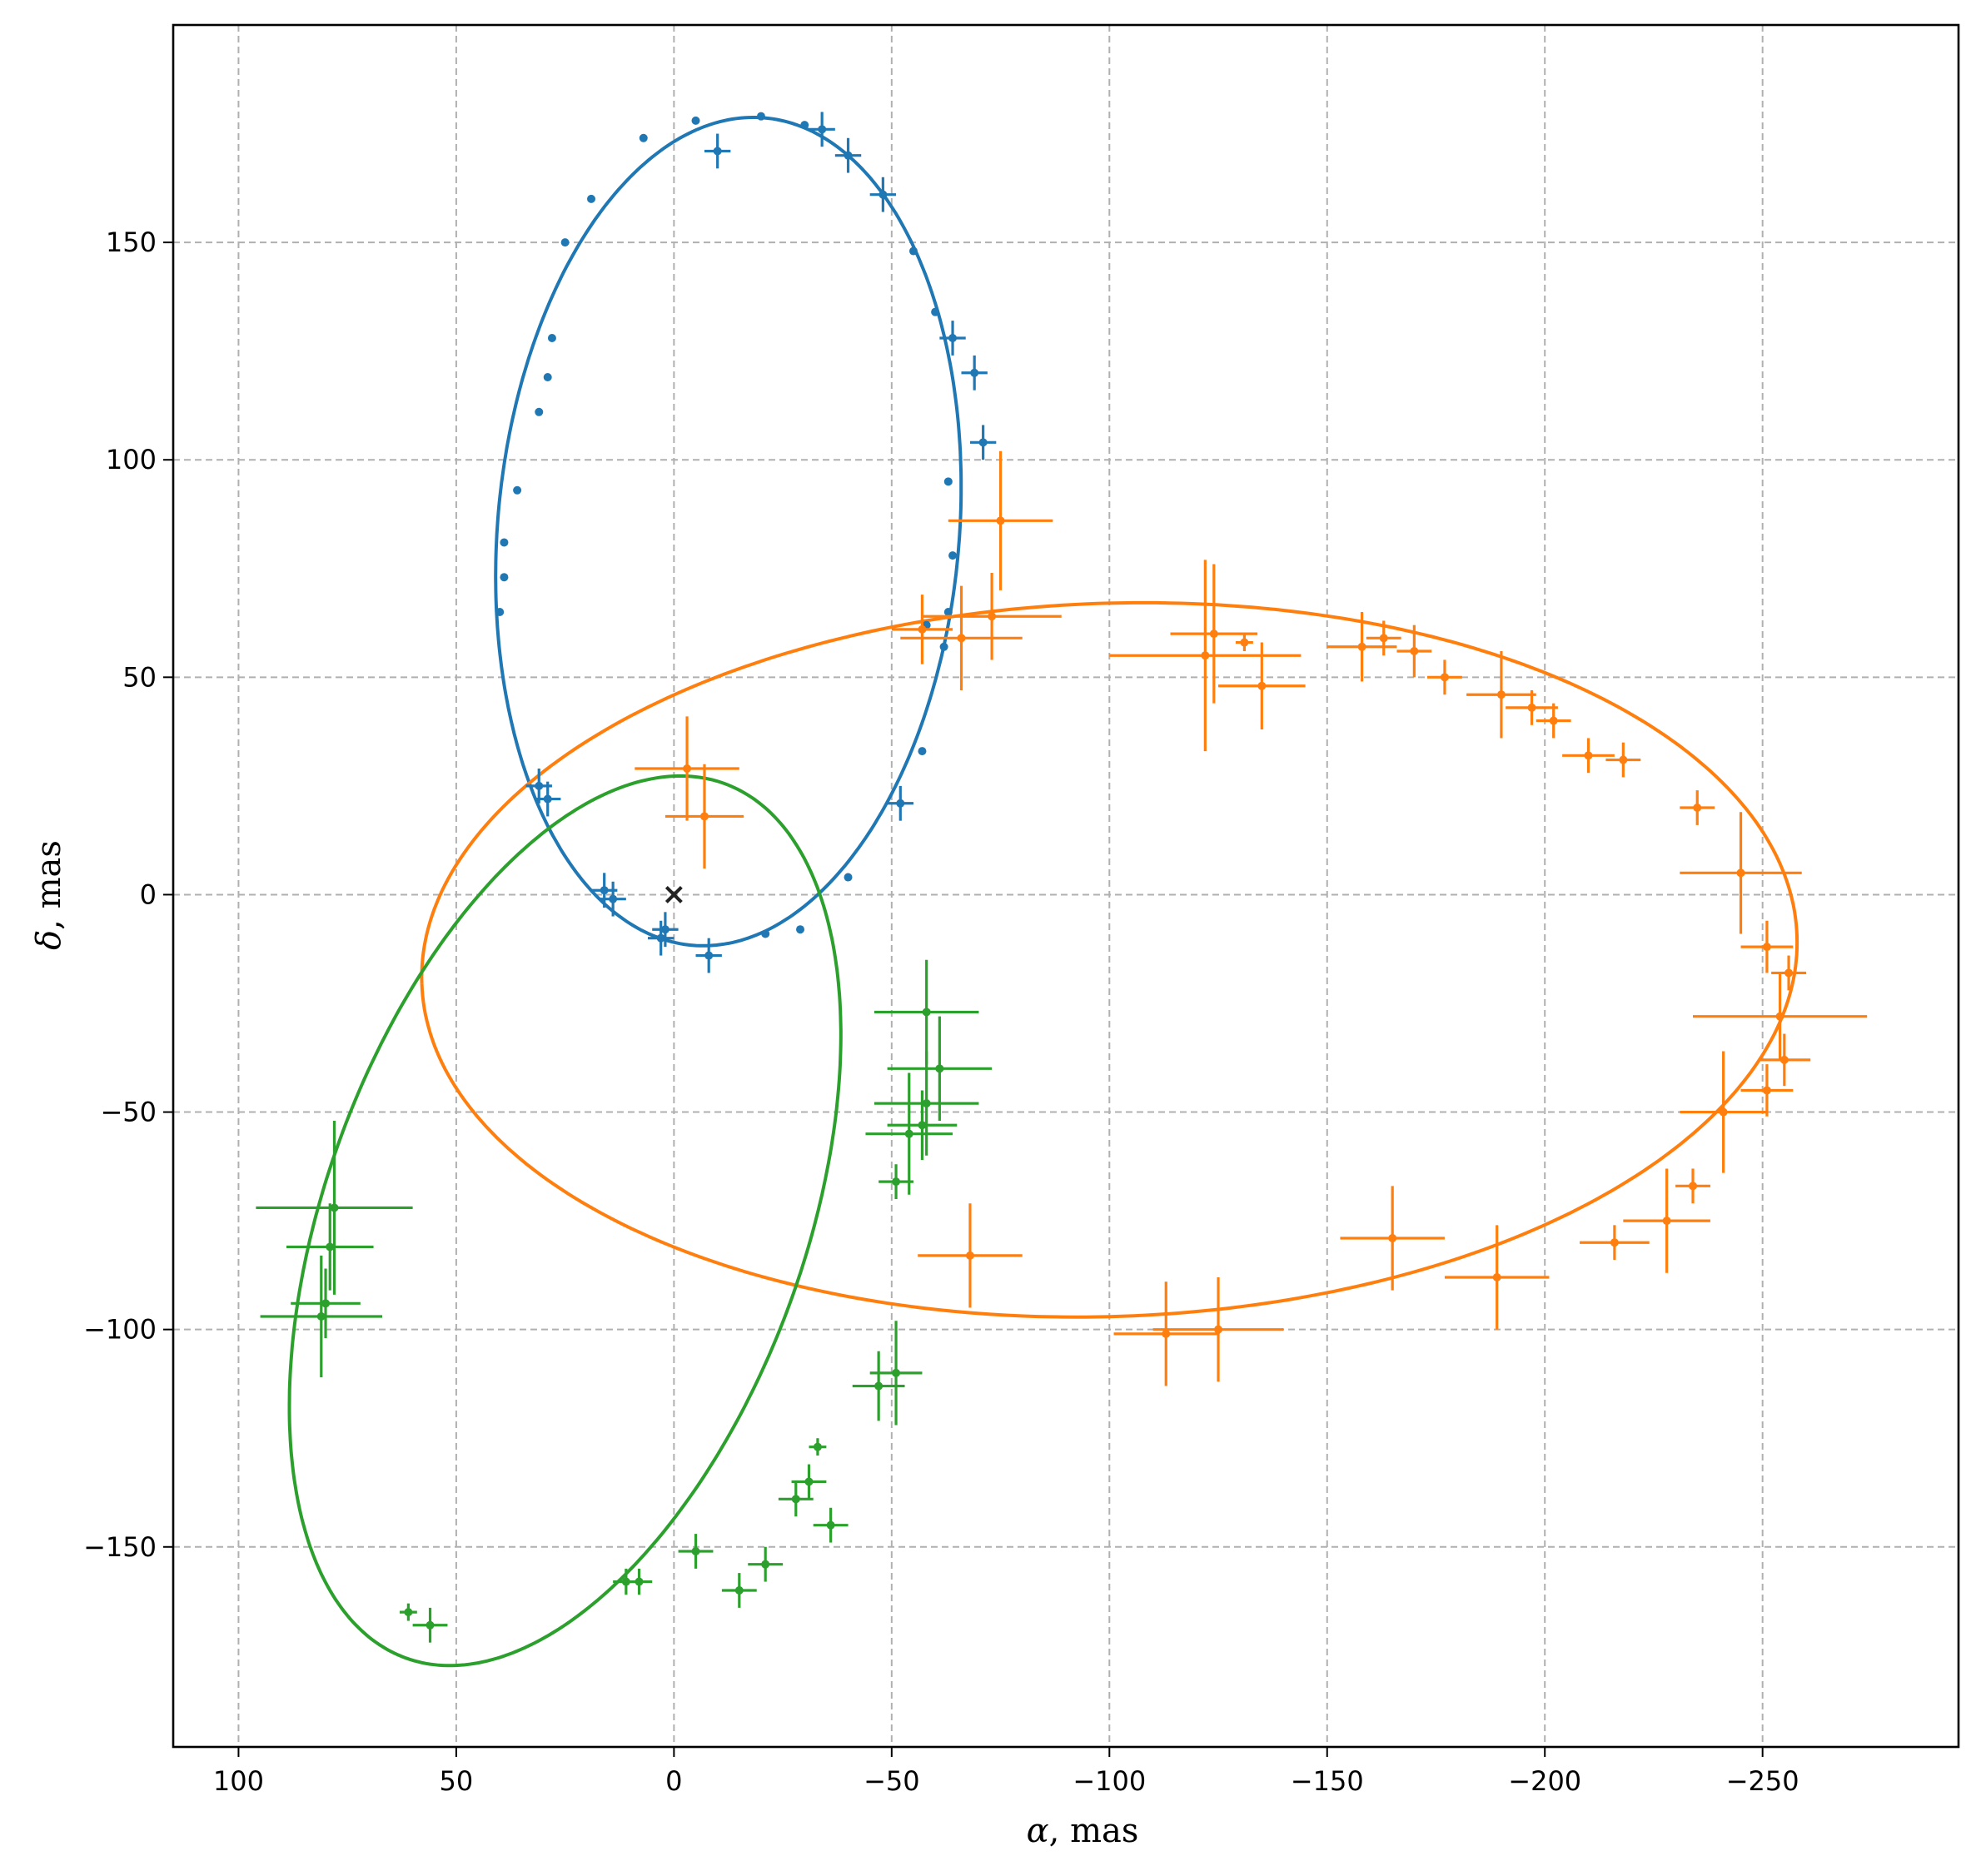 The image size is (1981, 1876). Describe the element at coordinates (1544, 1781) in the screenshot. I see `x-tick-label: −200` at that location.